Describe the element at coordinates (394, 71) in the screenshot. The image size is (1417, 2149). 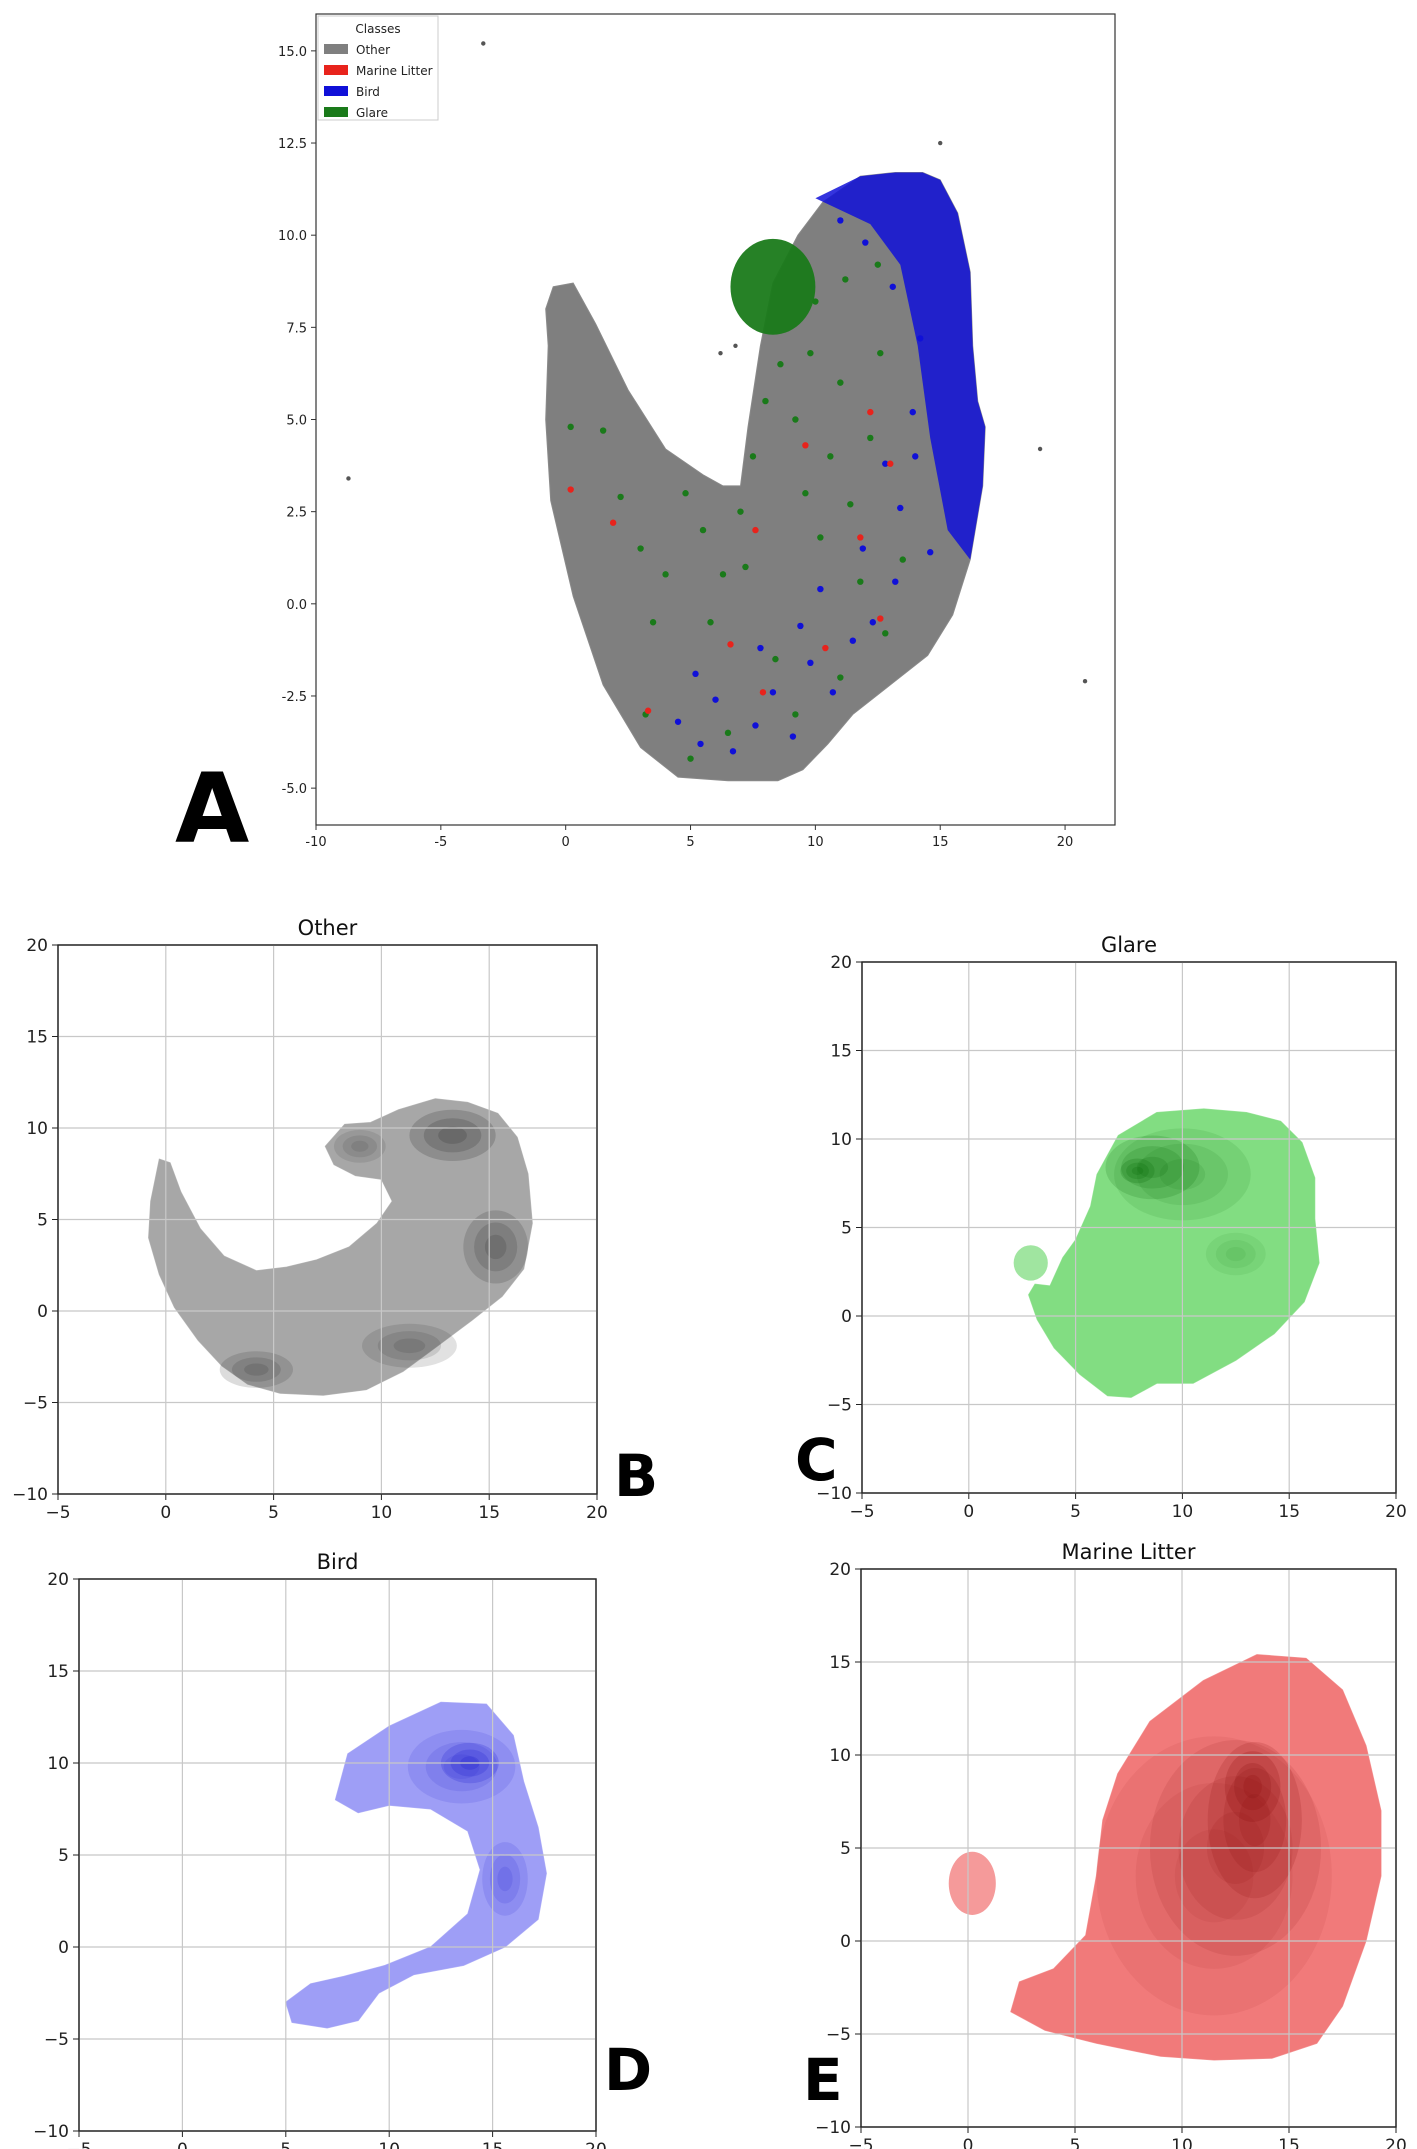
I see `legend-label: Marine Litter` at that location.